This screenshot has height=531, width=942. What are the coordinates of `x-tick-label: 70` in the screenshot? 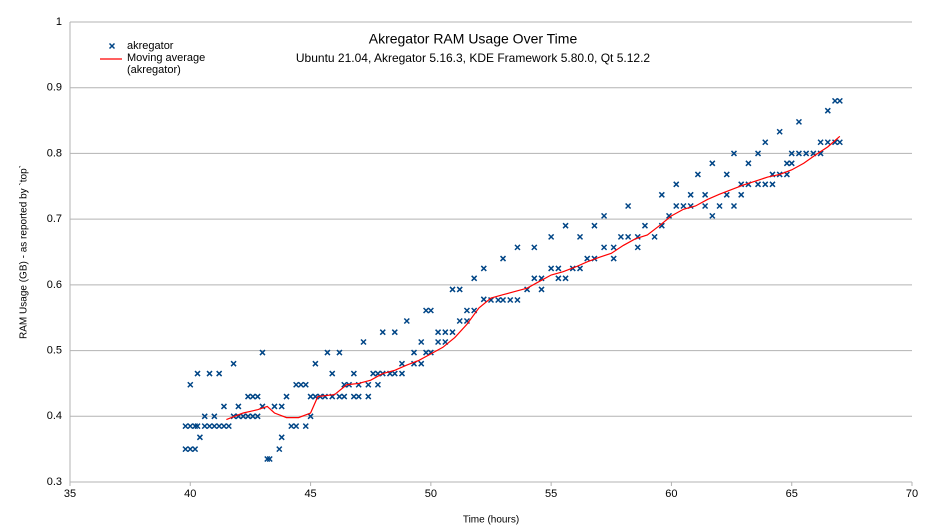 It's located at (912, 494).